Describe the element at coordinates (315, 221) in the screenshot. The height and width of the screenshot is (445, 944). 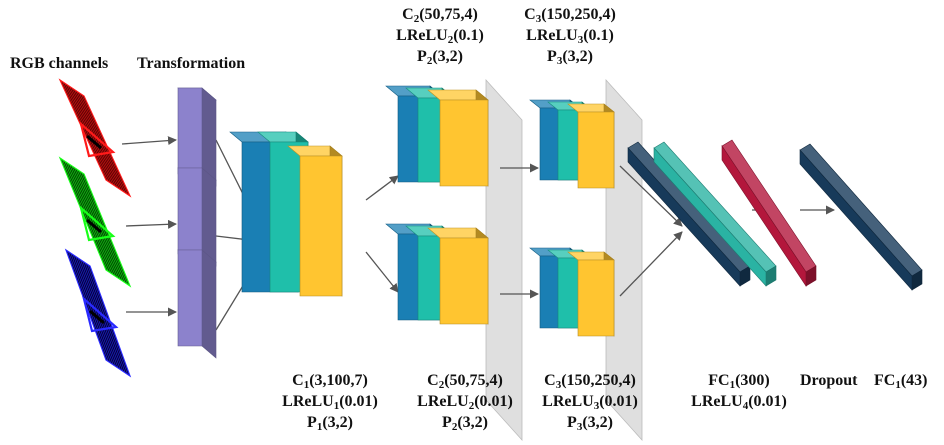
I see `c1-yellow-map` at that location.